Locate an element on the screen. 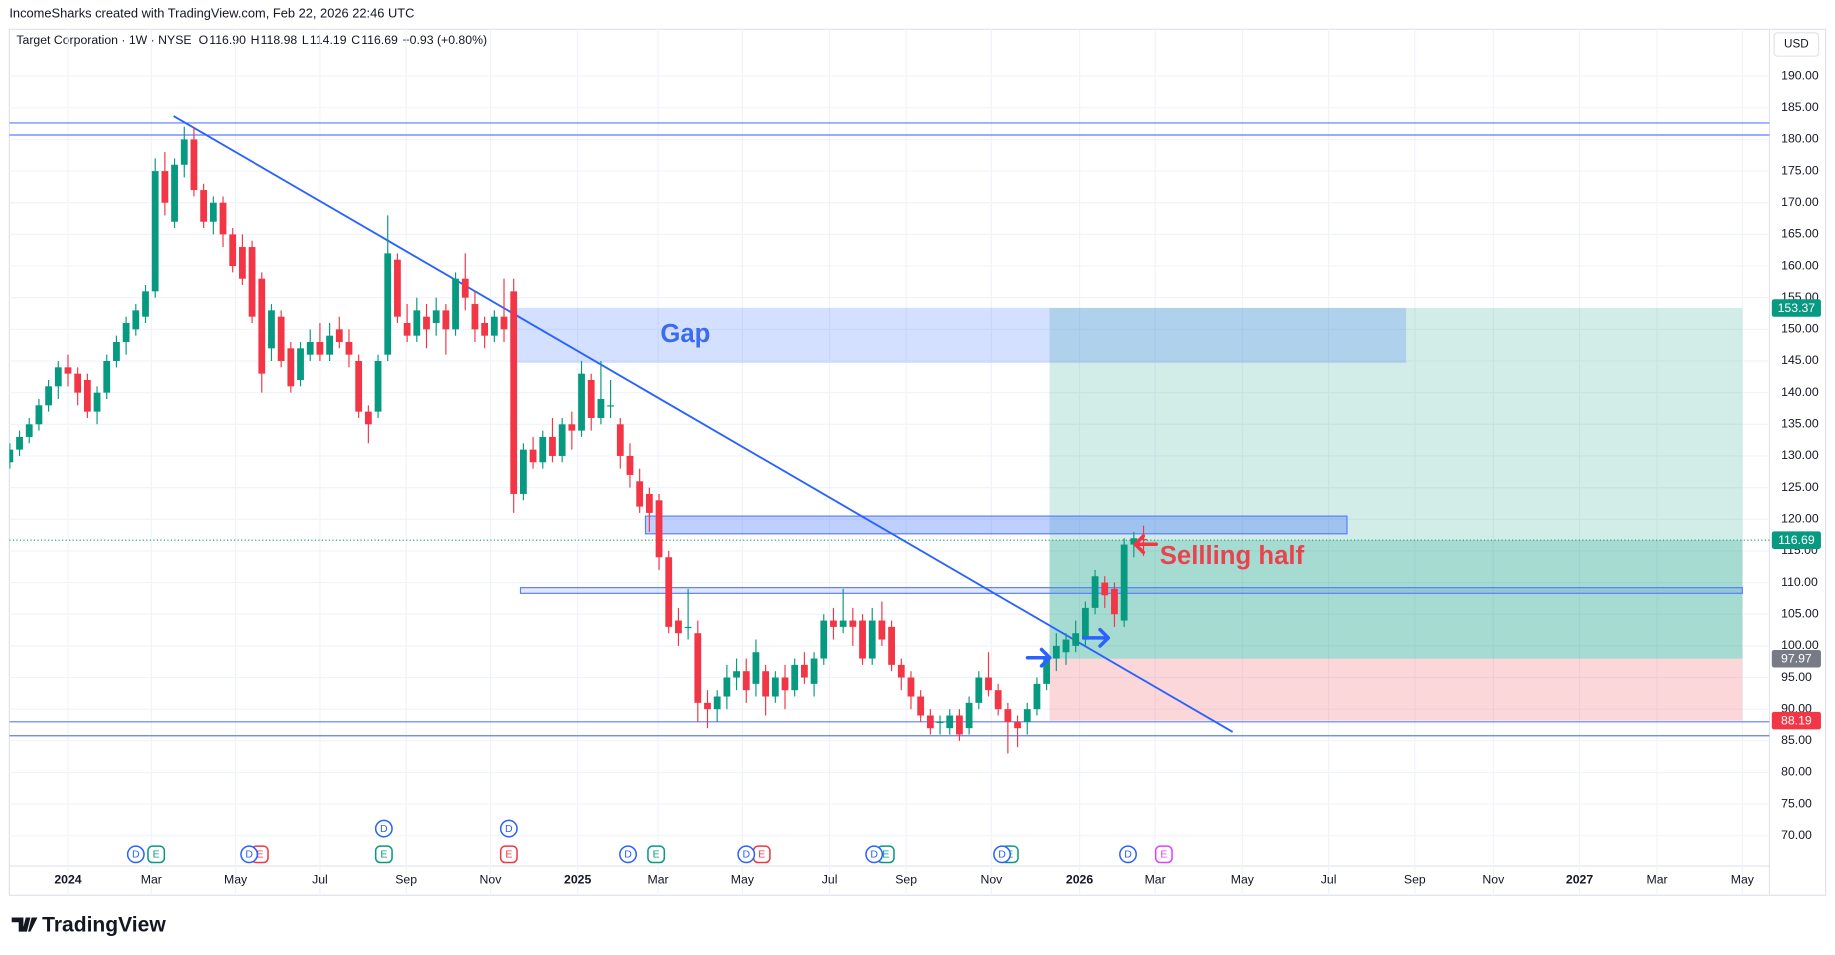 The width and height of the screenshot is (1835, 955). currency: USD is located at coordinates (1796, 44).